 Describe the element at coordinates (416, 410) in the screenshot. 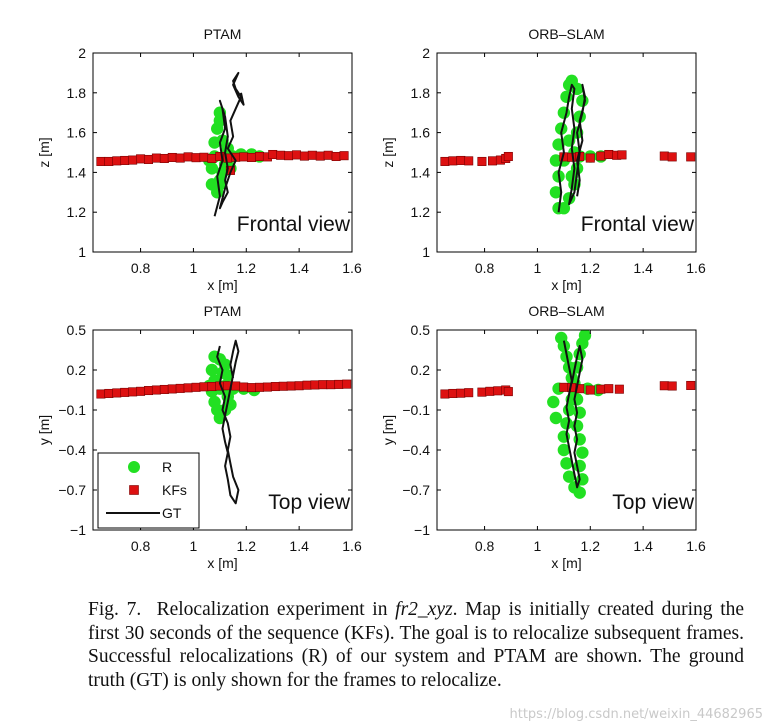

I see `y-tick-label: −0.1` at that location.